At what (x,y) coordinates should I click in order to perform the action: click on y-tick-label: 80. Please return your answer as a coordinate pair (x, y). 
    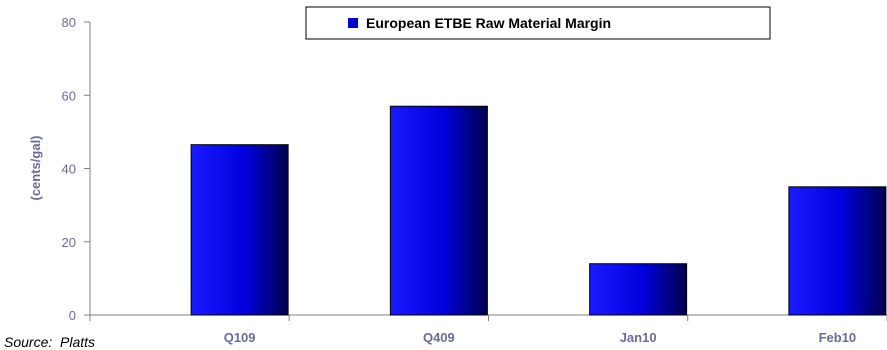
    Looking at the image, I should click on (69, 22).